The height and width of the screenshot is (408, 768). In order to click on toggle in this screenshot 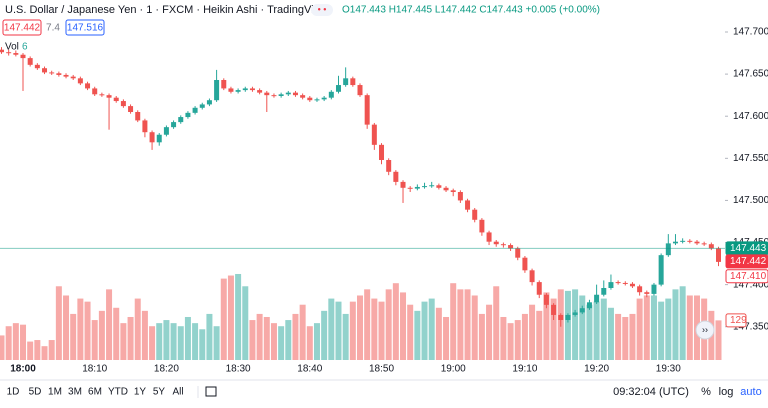, I will do `click(322, 10)`.